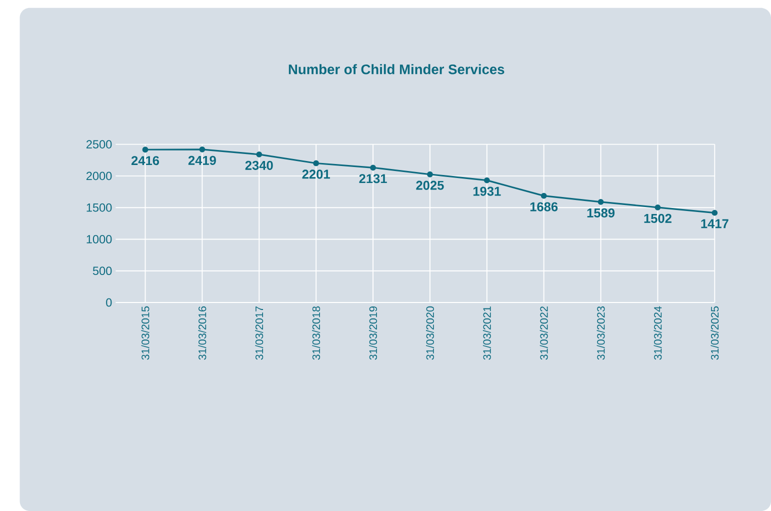  I want to click on y-tick-label: 1000, so click(99, 239).